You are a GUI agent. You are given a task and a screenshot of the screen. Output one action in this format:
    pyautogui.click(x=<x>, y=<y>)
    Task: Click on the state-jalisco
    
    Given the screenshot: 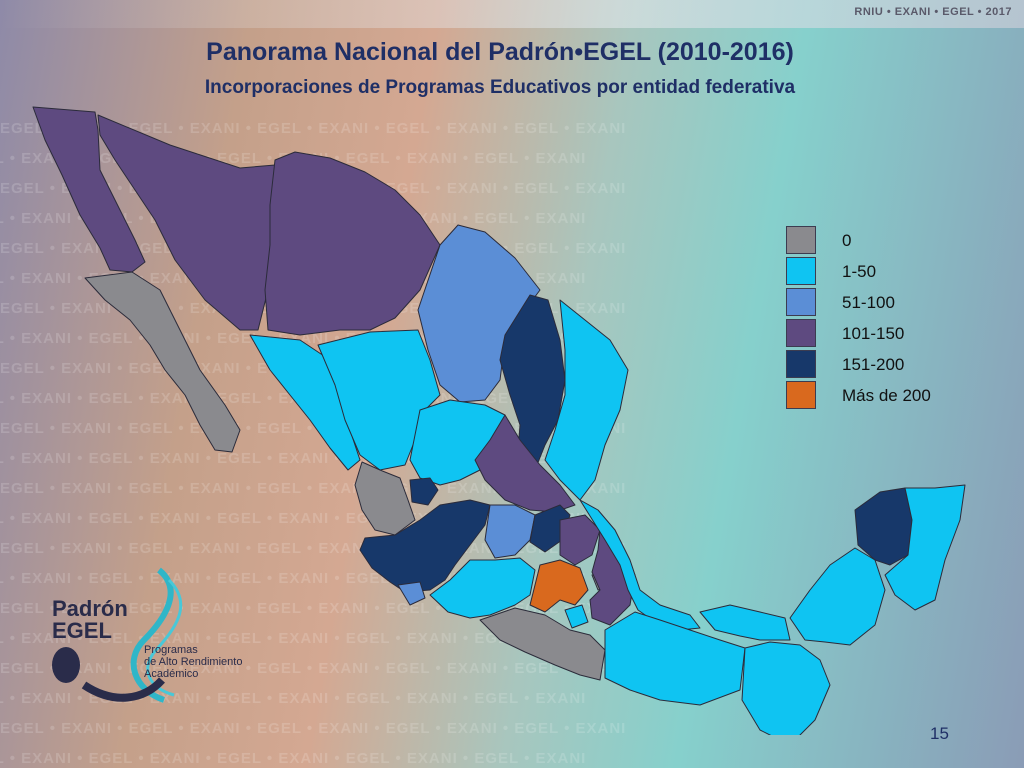 What is the action you would take?
    pyautogui.click(x=425, y=546)
    